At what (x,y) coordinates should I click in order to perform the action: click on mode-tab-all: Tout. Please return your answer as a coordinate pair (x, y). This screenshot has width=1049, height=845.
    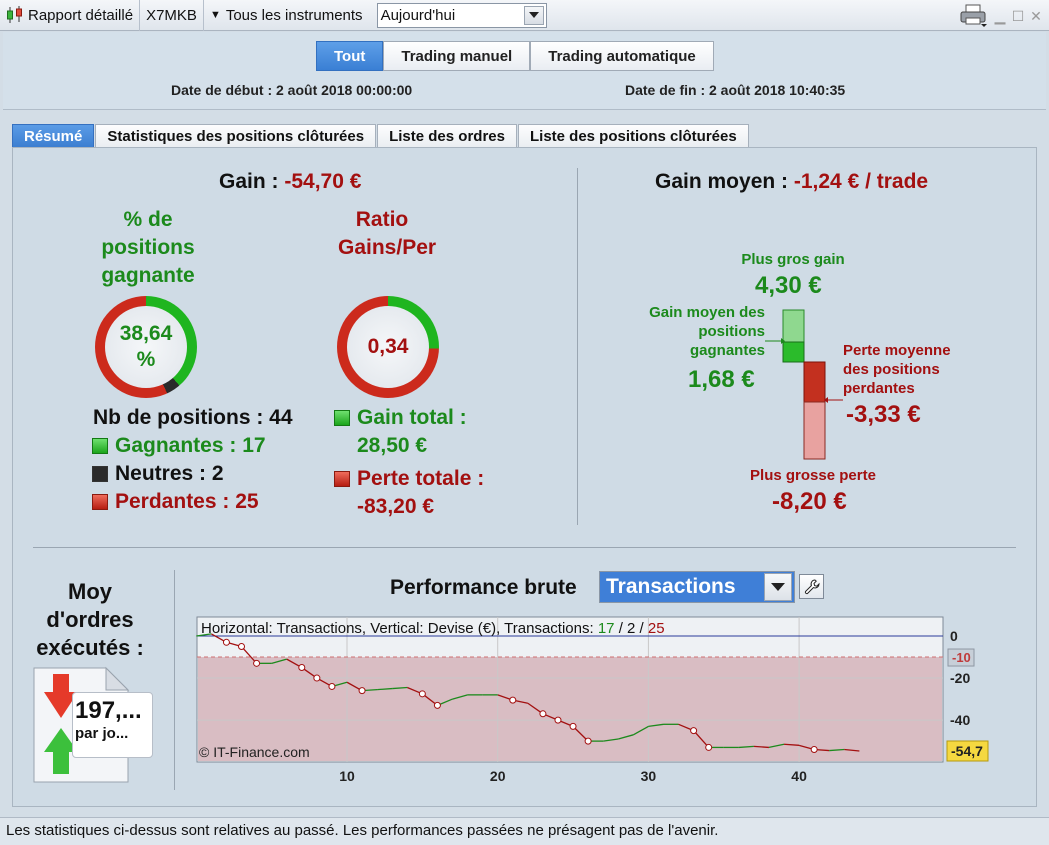
    Looking at the image, I should click on (350, 56).